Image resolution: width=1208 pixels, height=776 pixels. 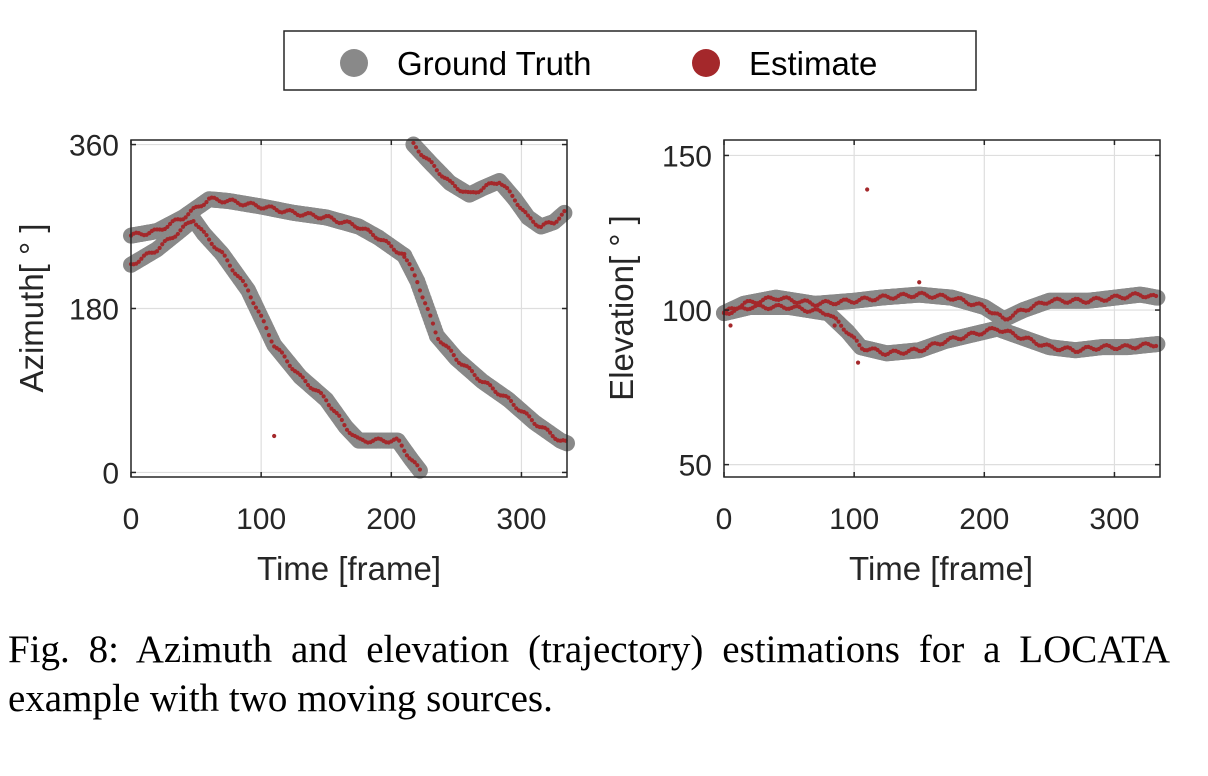 What do you see at coordinates (494, 63) in the screenshot?
I see `legend-label-ground-truth: Ground Truth` at bounding box center [494, 63].